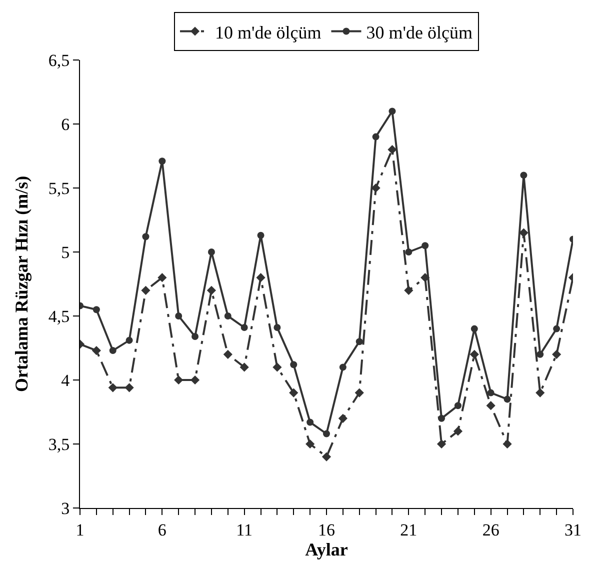 The image size is (613, 568). Describe the element at coordinates (22, 284) in the screenshot. I see `y-axis-title: Ortalama Rüzgar Hızı (m/s)` at that location.